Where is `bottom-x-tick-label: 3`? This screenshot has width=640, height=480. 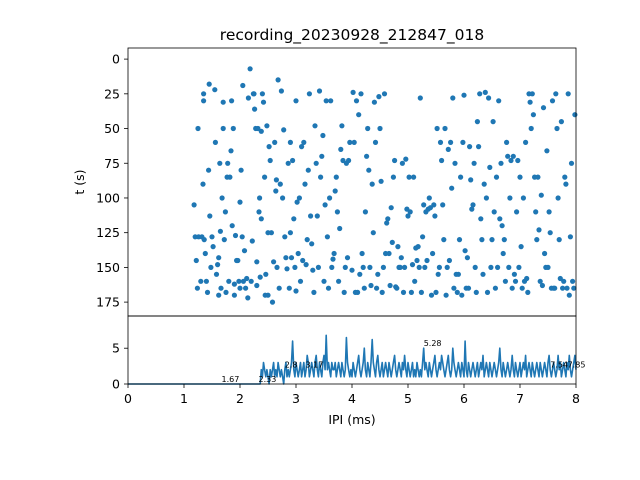 bottom-x-tick-label: 3 is located at coordinates (296, 398).